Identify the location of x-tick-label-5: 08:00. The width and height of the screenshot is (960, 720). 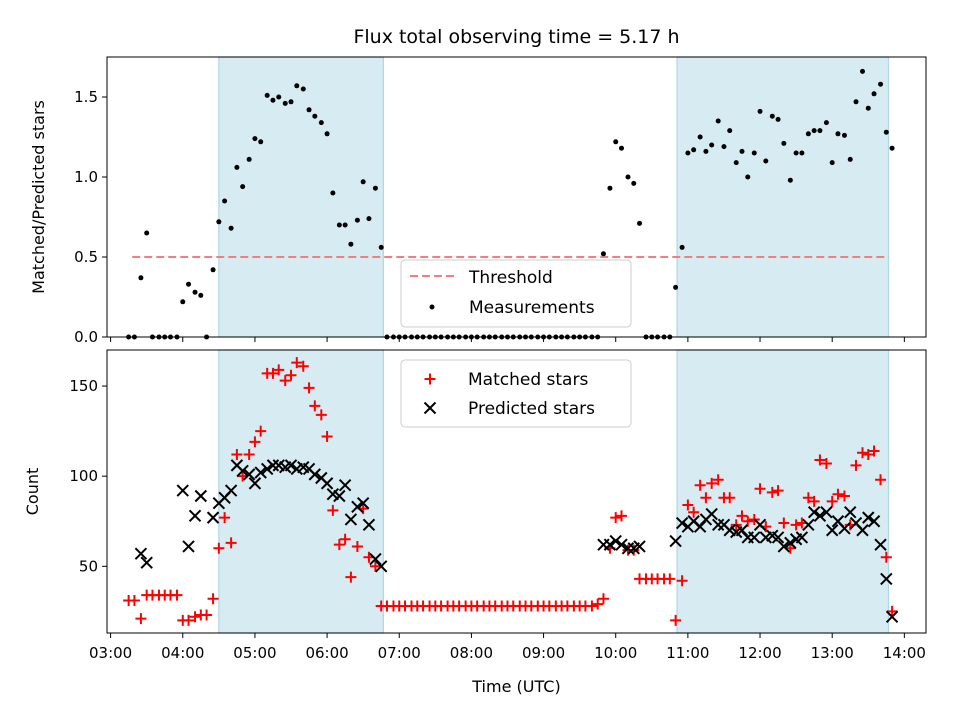
(471, 653).